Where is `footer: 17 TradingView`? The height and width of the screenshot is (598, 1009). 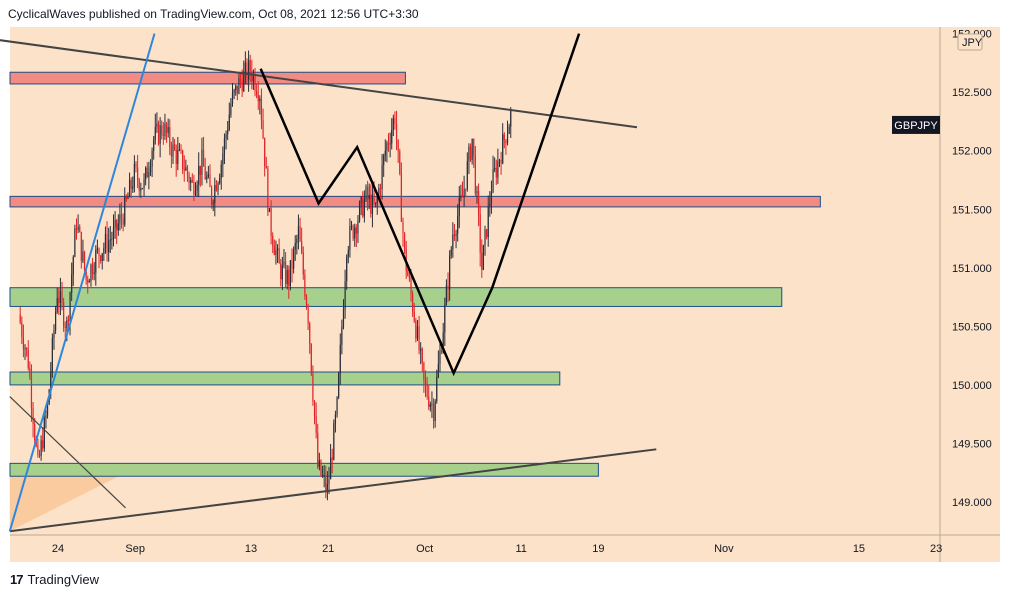
footer: 17 TradingView is located at coordinates (54, 579).